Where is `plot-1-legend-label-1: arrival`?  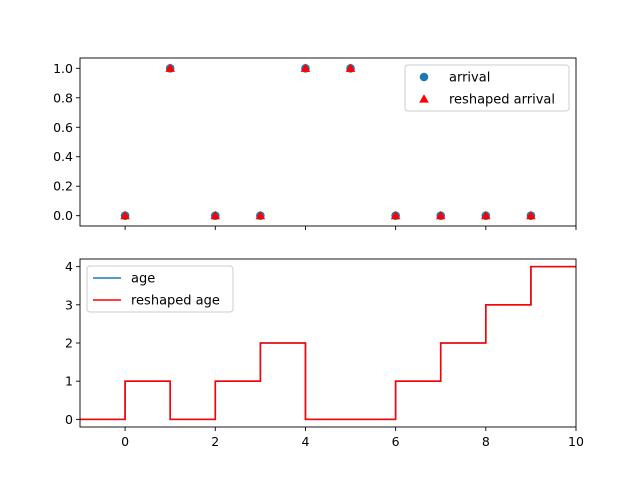
plot-1-legend-label-1: arrival is located at coordinates (469, 78).